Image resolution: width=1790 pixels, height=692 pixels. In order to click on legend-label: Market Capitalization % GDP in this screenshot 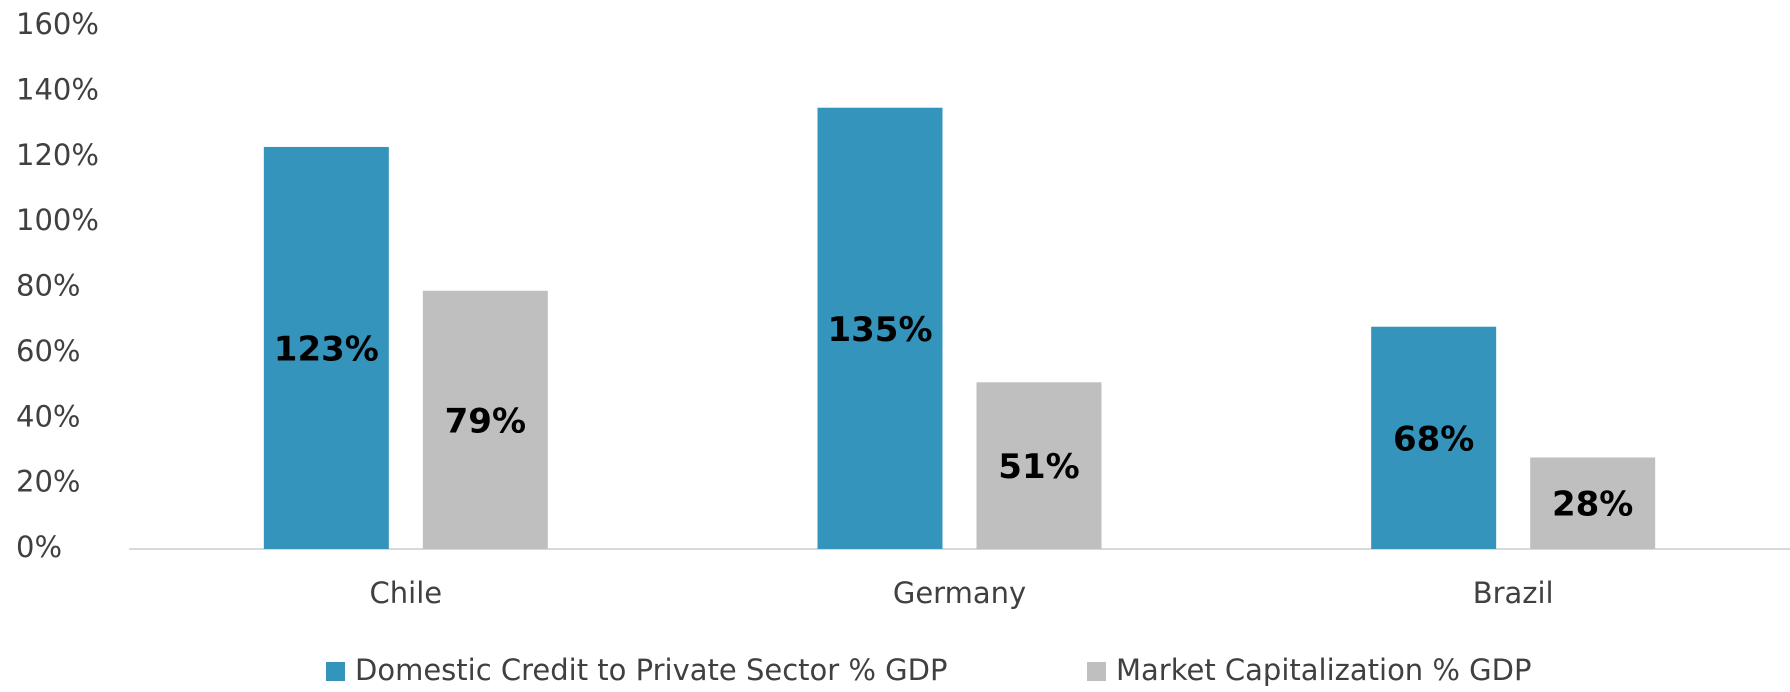, I will do `click(1323, 670)`.